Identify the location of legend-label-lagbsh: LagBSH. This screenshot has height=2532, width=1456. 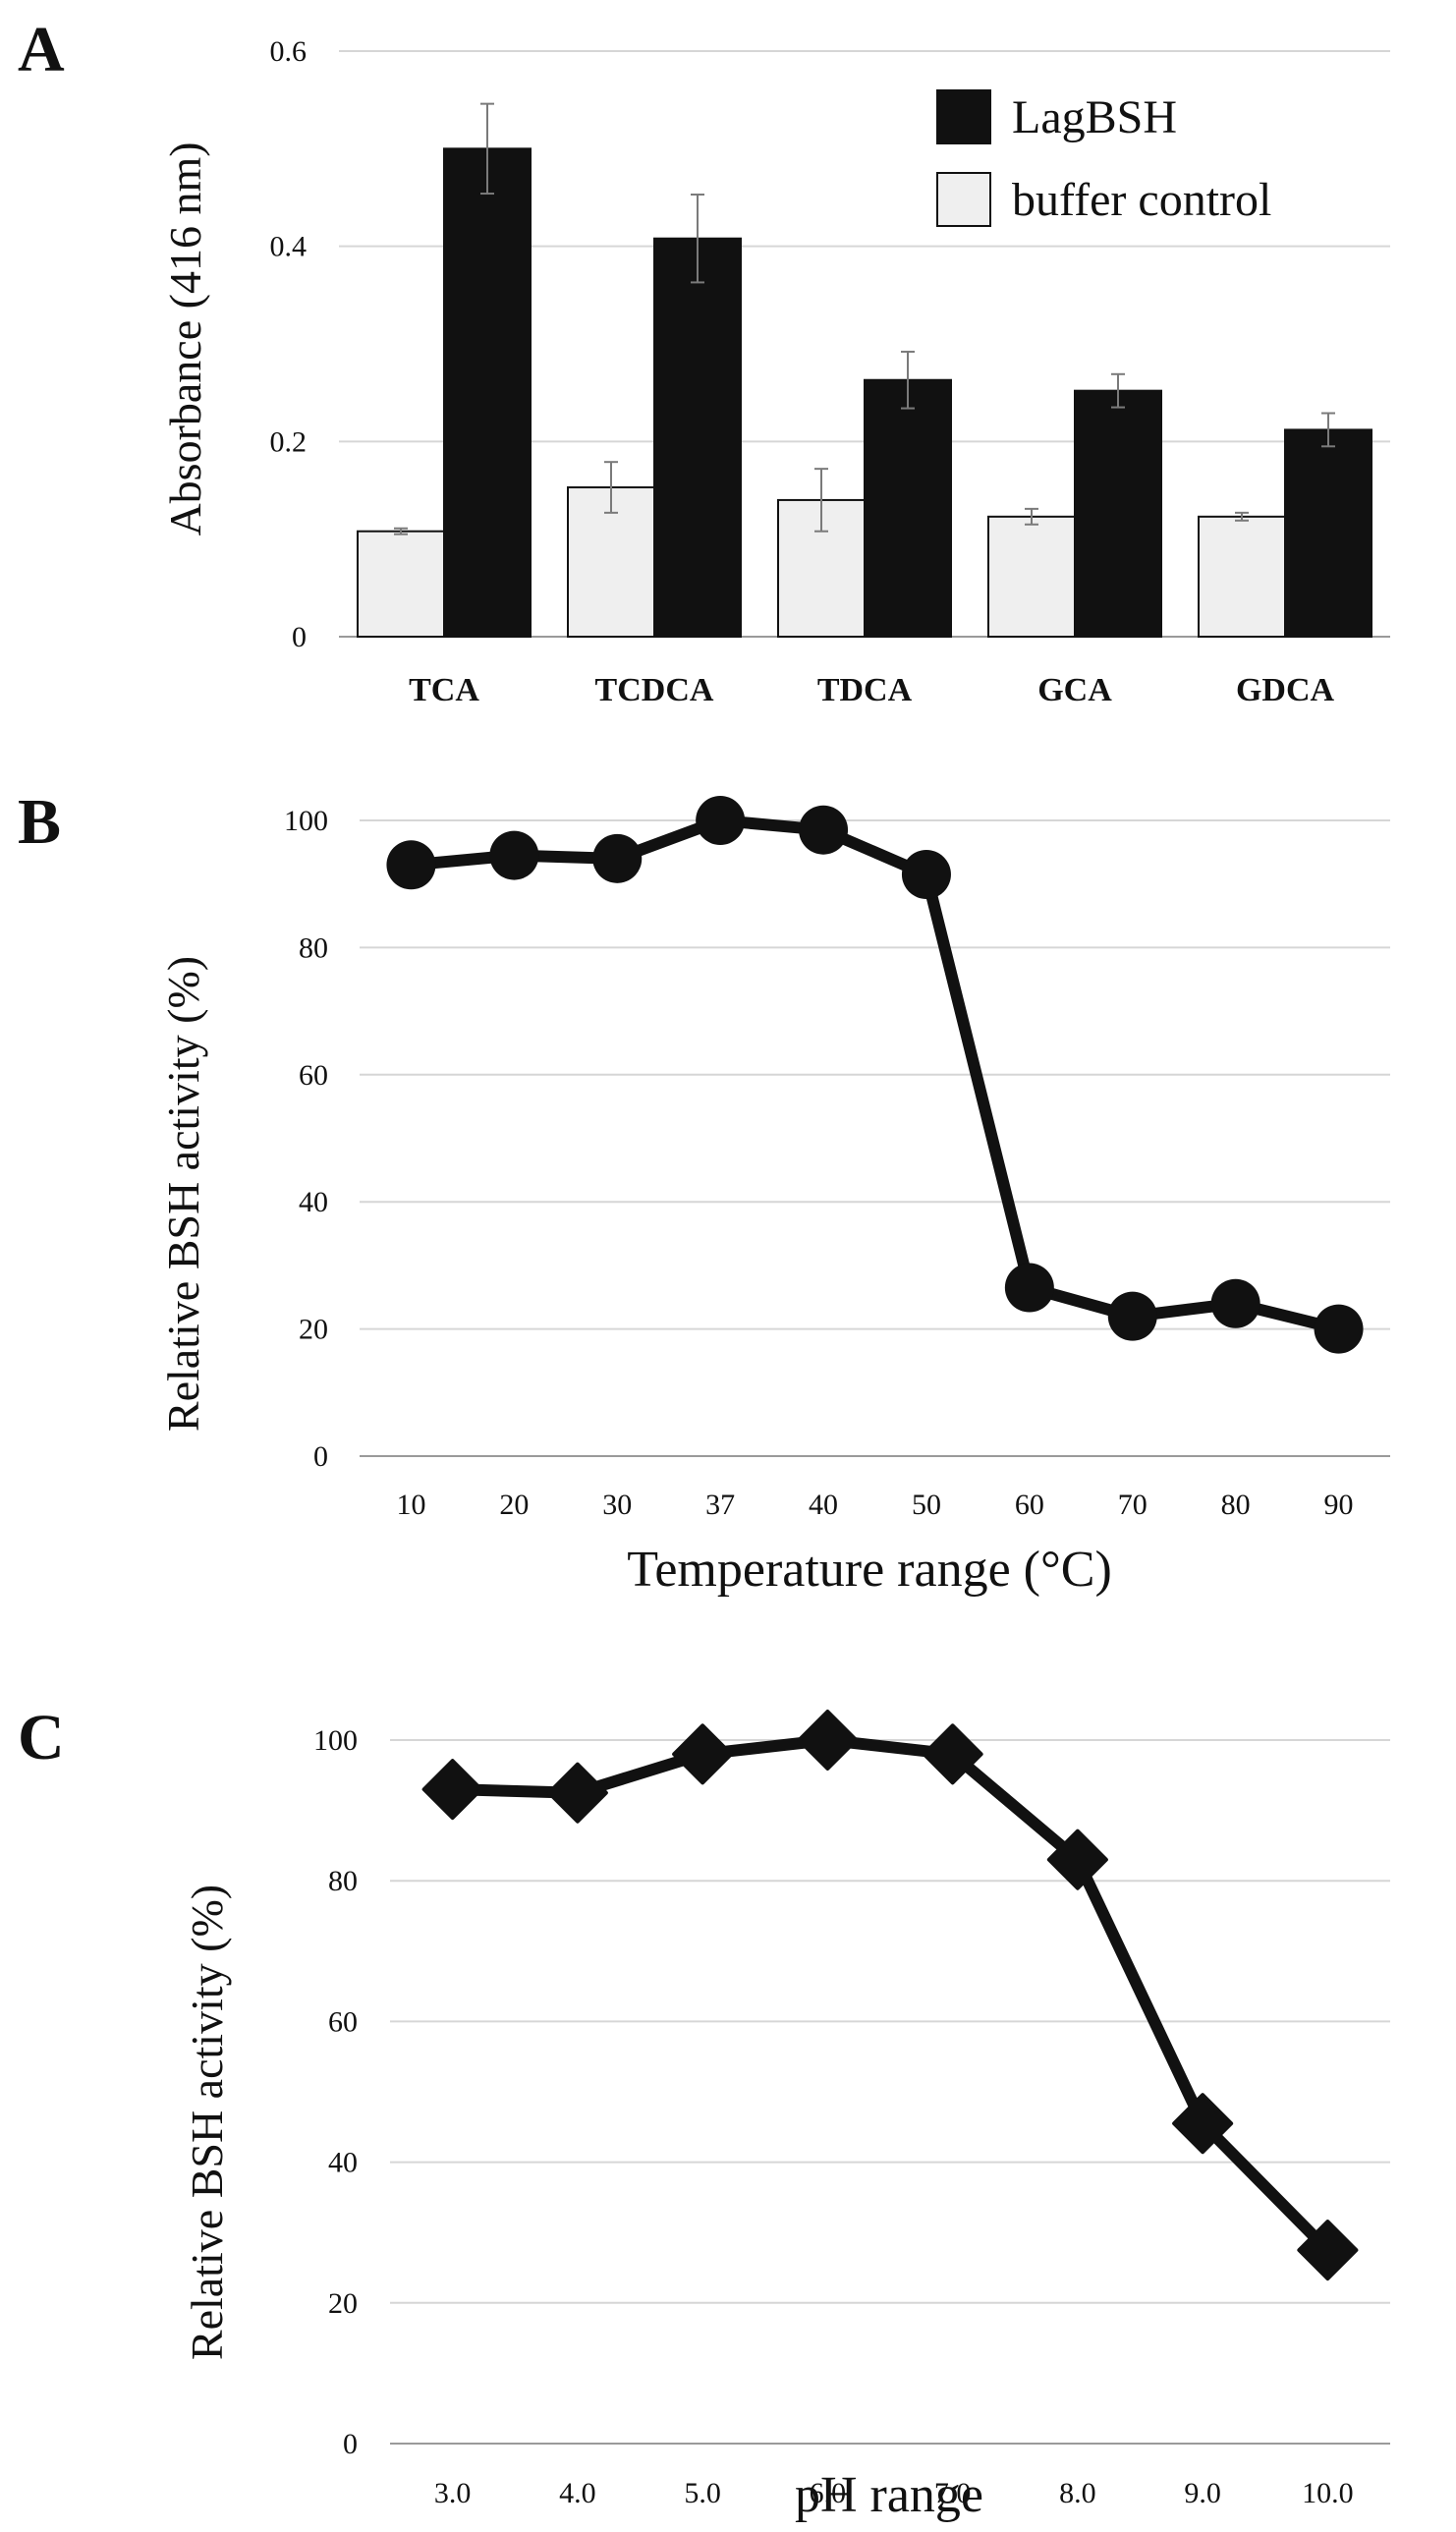
(1094, 117).